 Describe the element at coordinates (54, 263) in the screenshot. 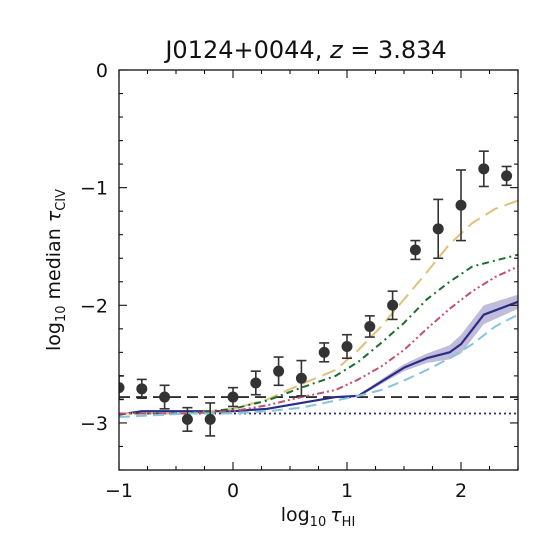

I see `y-axis-label-word: median` at that location.